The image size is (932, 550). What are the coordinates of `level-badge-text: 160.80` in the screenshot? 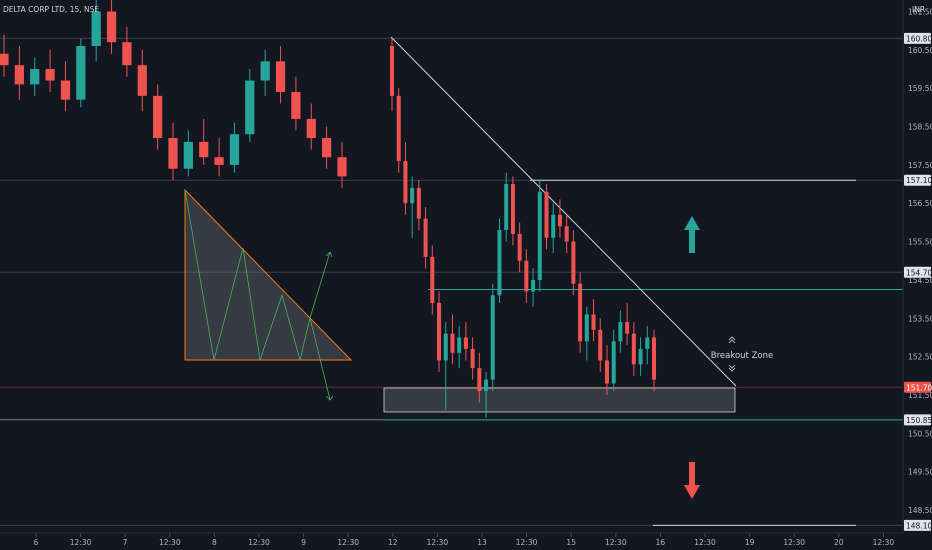 It's located at (919, 38).